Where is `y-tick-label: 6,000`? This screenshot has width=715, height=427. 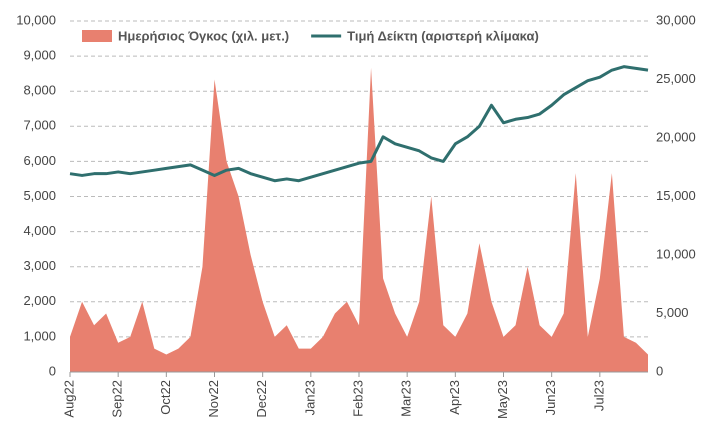
y-tick-label: 6,000 is located at coordinates (39, 160).